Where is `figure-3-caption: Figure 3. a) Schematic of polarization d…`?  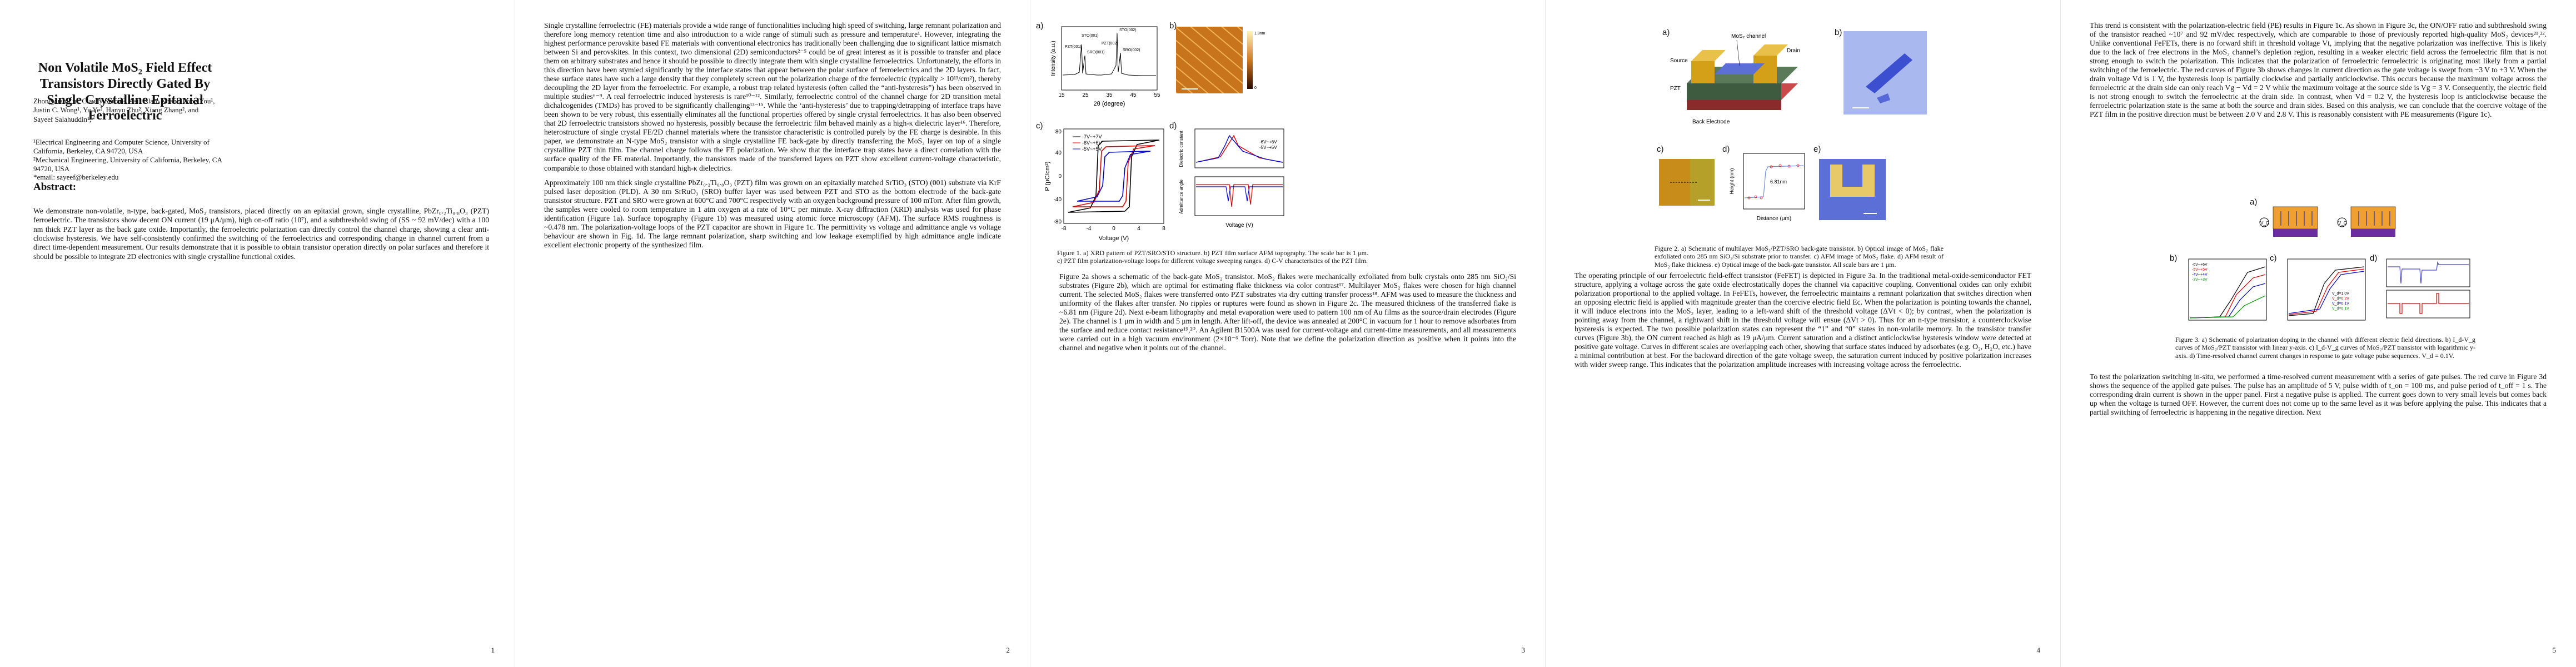 figure-3-caption: Figure 3. a) Schematic of polarization d… is located at coordinates (2325, 348).